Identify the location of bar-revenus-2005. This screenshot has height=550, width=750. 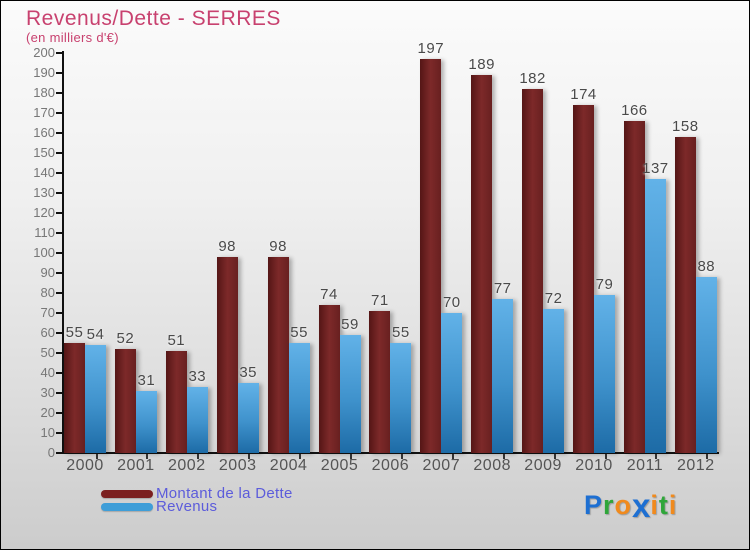
(350, 394).